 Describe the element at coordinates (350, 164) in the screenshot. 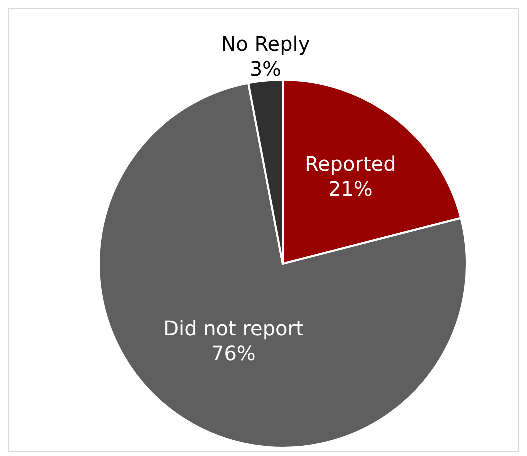

I see `slice-label: Reported` at that location.